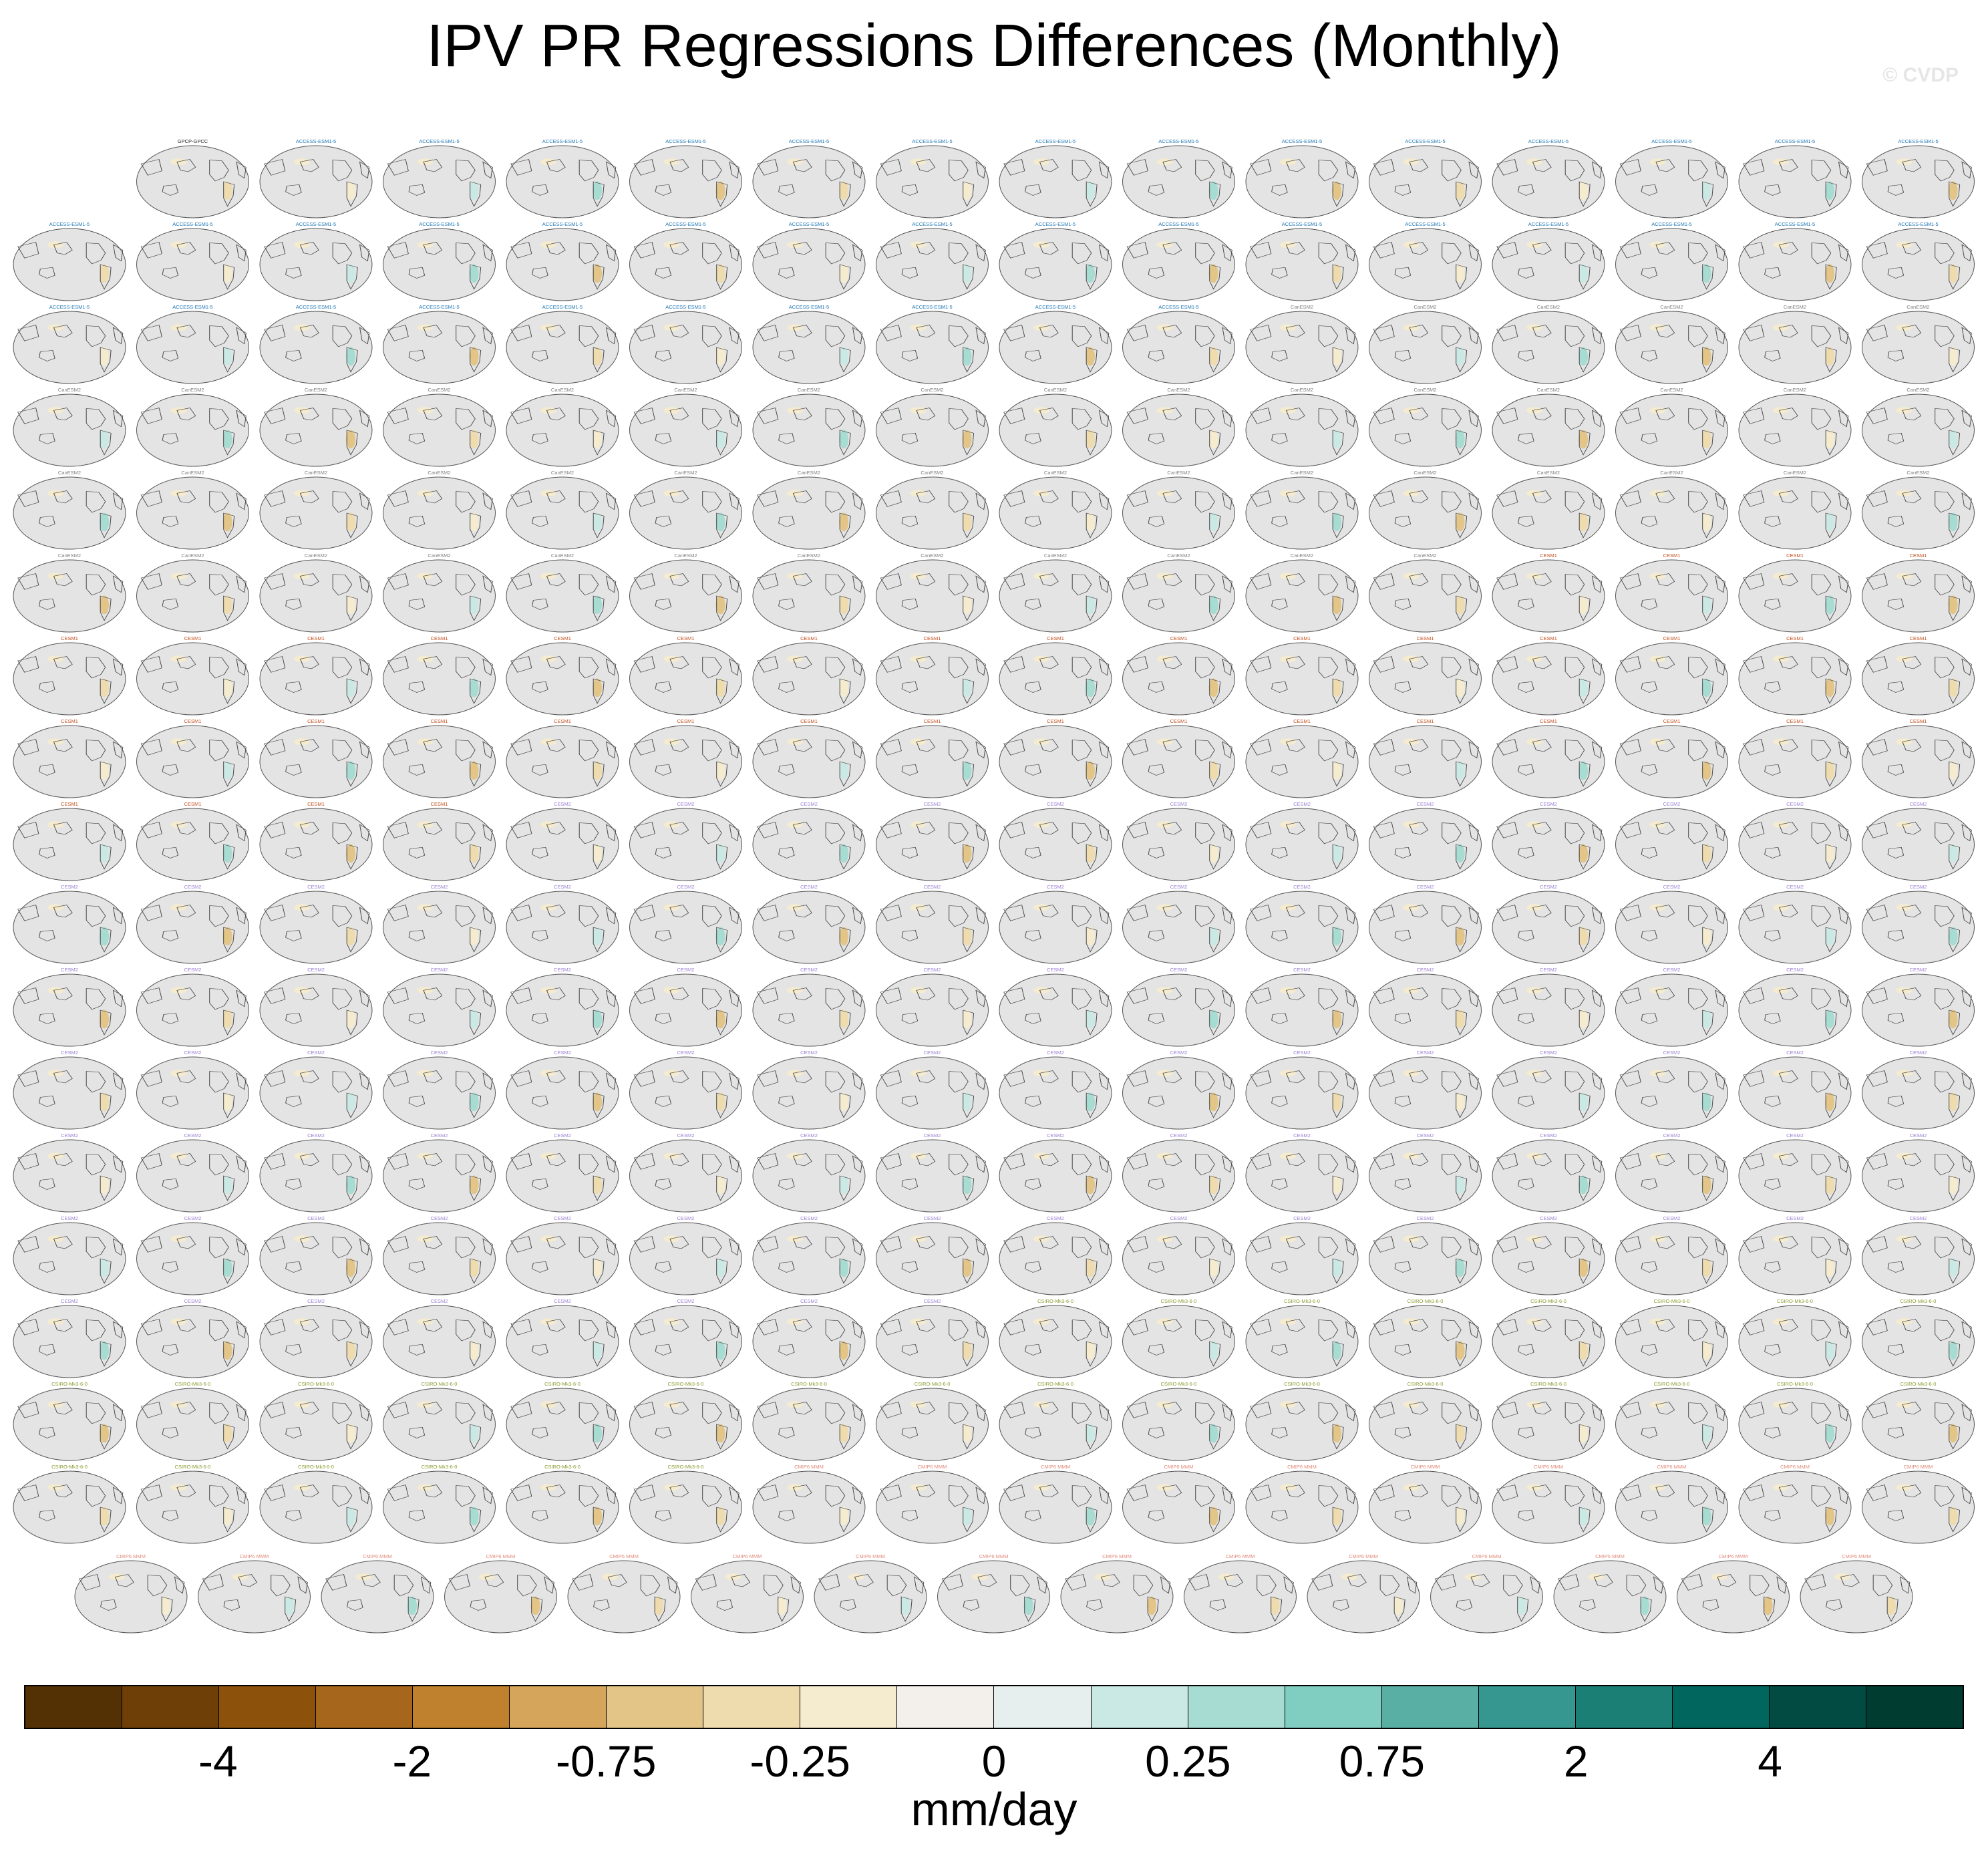 The height and width of the screenshot is (1864, 1988). What do you see at coordinates (316, 178) in the screenshot?
I see `map-panel: ACCESS-ESM1-5` at bounding box center [316, 178].